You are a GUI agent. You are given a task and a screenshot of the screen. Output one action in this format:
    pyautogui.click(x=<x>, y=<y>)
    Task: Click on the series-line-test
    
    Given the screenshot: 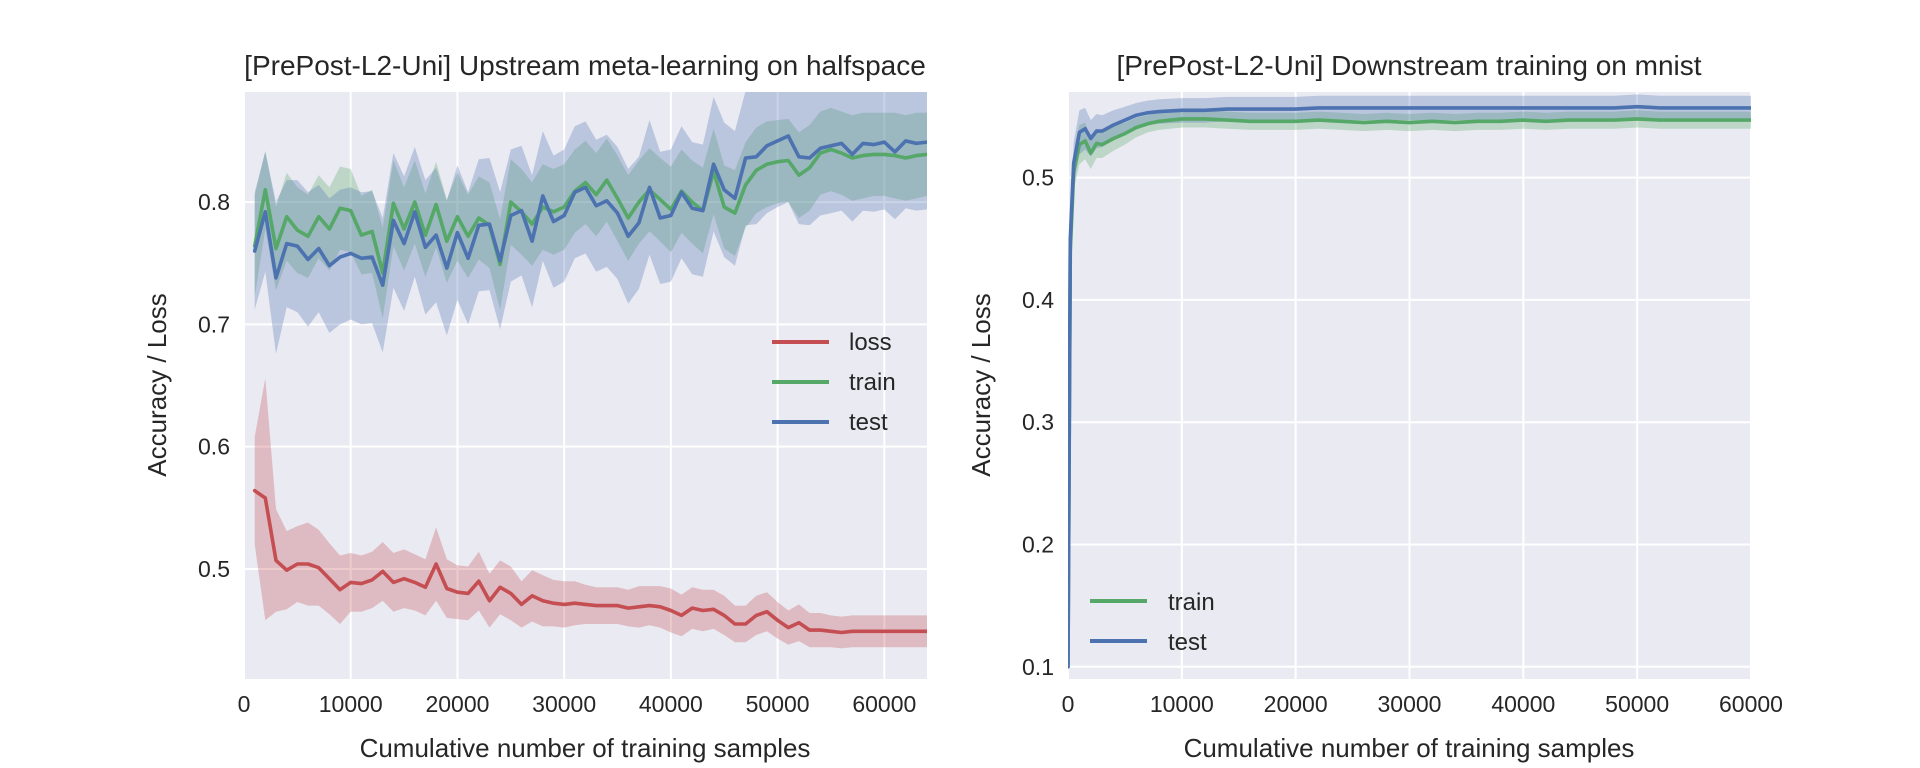 What is the action you would take?
    pyautogui.click(x=589, y=211)
    